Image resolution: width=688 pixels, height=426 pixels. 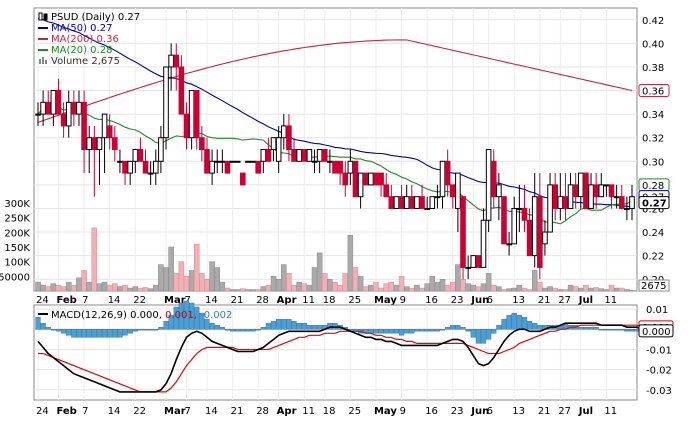 I want to click on x-tick-label: 21, so click(x=544, y=300).